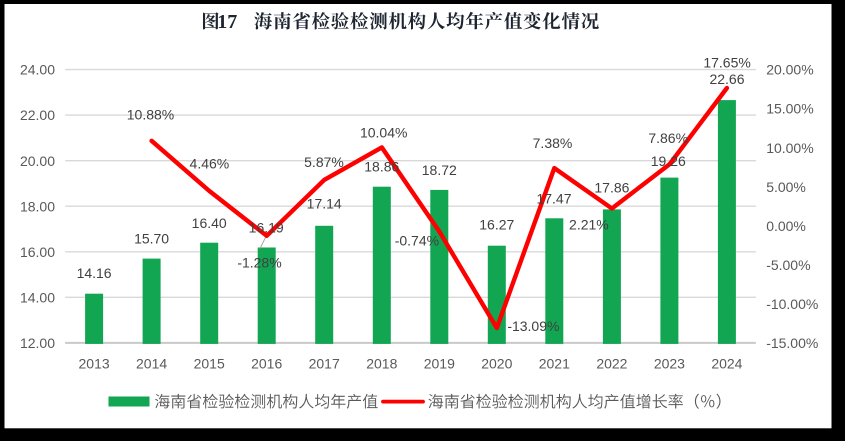  What do you see at coordinates (94, 273) in the screenshot?
I see `svg-text: 14.16` at bounding box center [94, 273].